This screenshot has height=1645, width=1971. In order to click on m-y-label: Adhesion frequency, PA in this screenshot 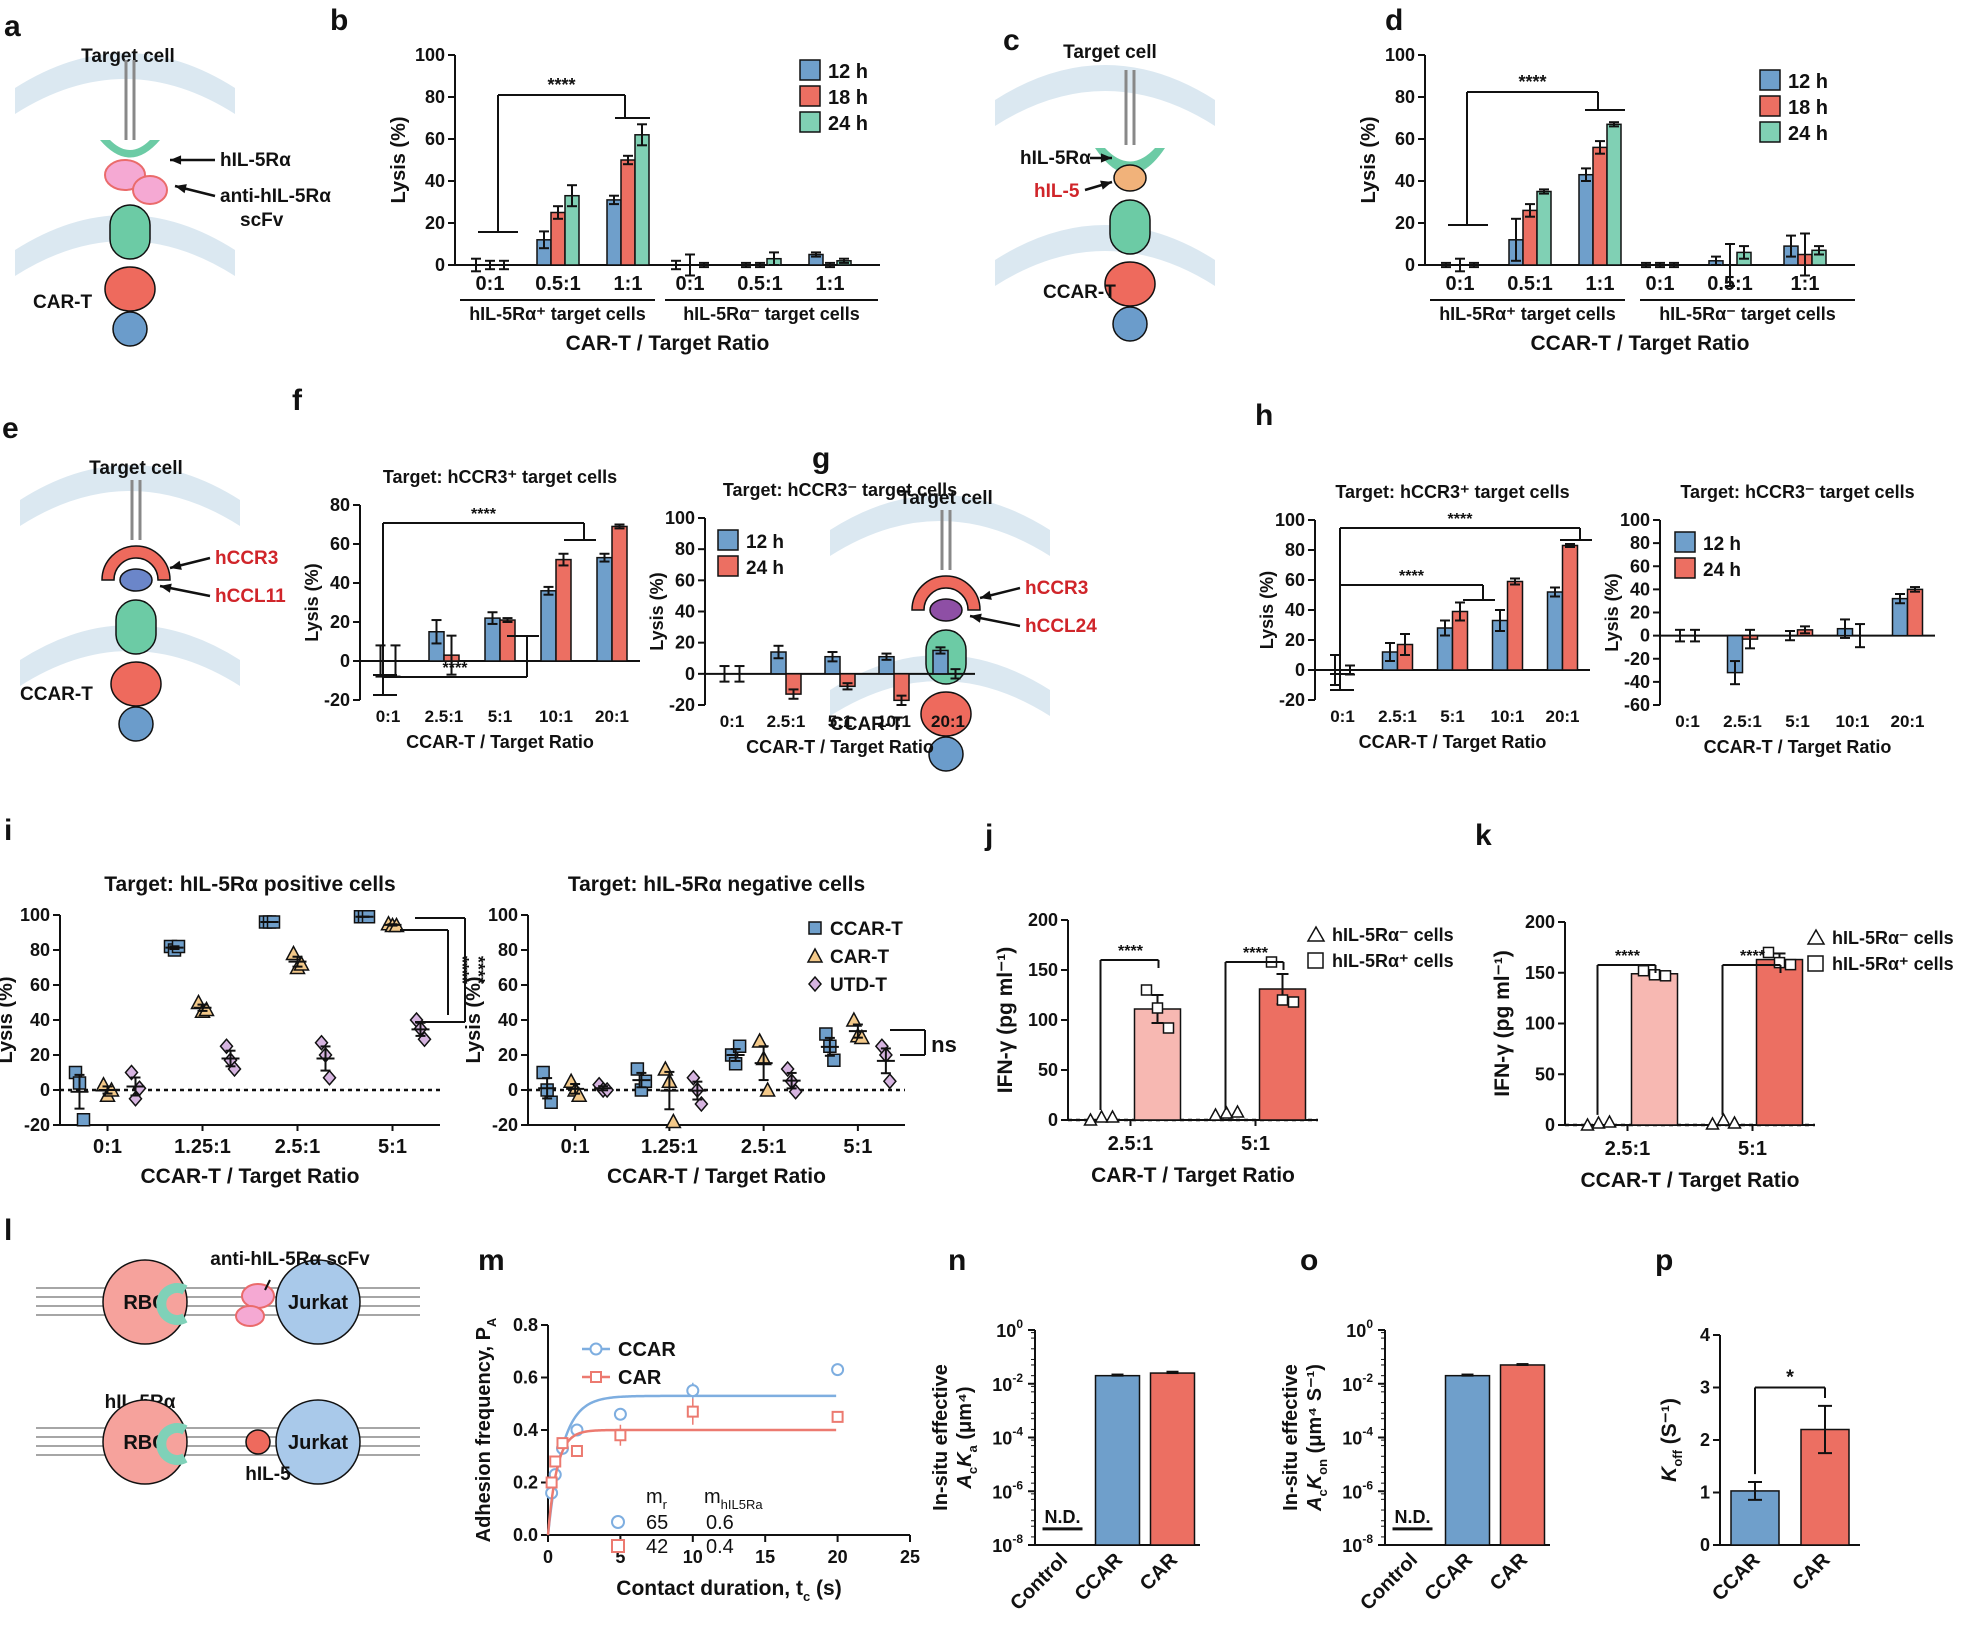, I will do `click(486, 1429)`.